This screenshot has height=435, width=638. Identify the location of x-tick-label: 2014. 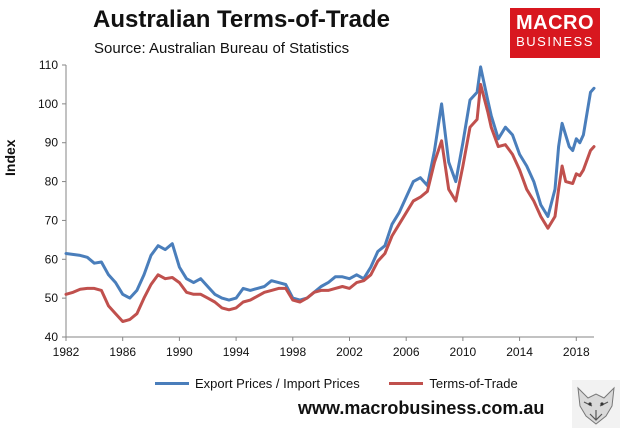
(519, 352).